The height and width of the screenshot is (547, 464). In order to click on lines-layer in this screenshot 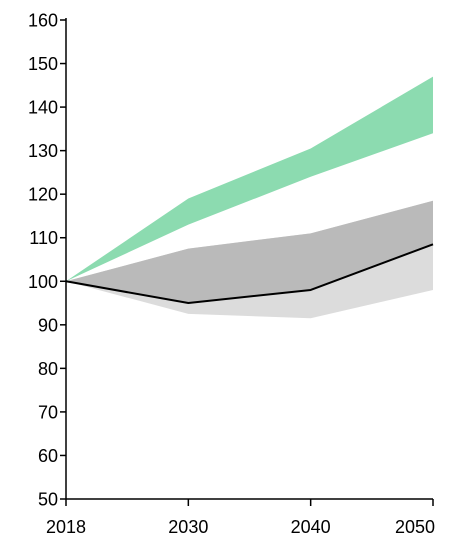, I will do `click(249, 274)`.